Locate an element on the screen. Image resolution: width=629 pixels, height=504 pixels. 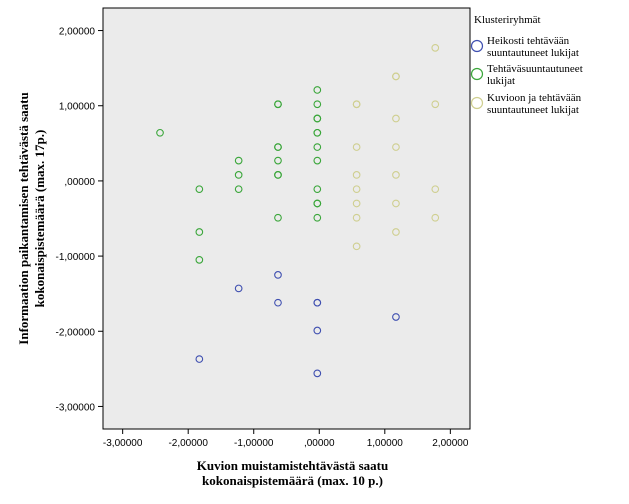
legend-label: Heikosti tehtävään is located at coordinates (528, 41).